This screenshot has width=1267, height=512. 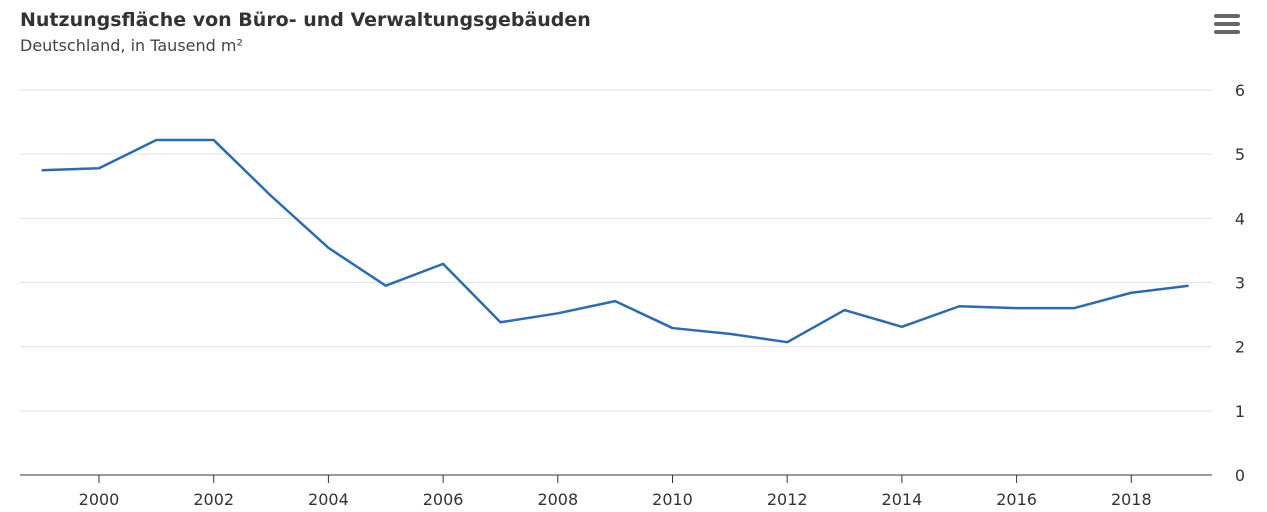 What do you see at coordinates (1240, 90) in the screenshot?
I see `y-tick-label: 6` at bounding box center [1240, 90].